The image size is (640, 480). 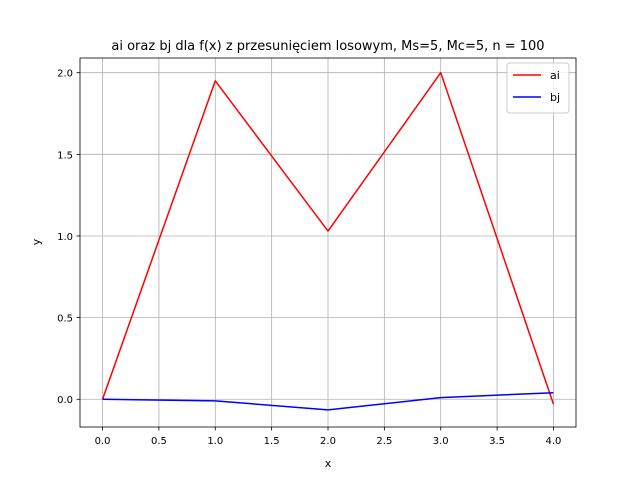 What do you see at coordinates (554, 441) in the screenshot?
I see `x-tick-label: 4.0` at bounding box center [554, 441].